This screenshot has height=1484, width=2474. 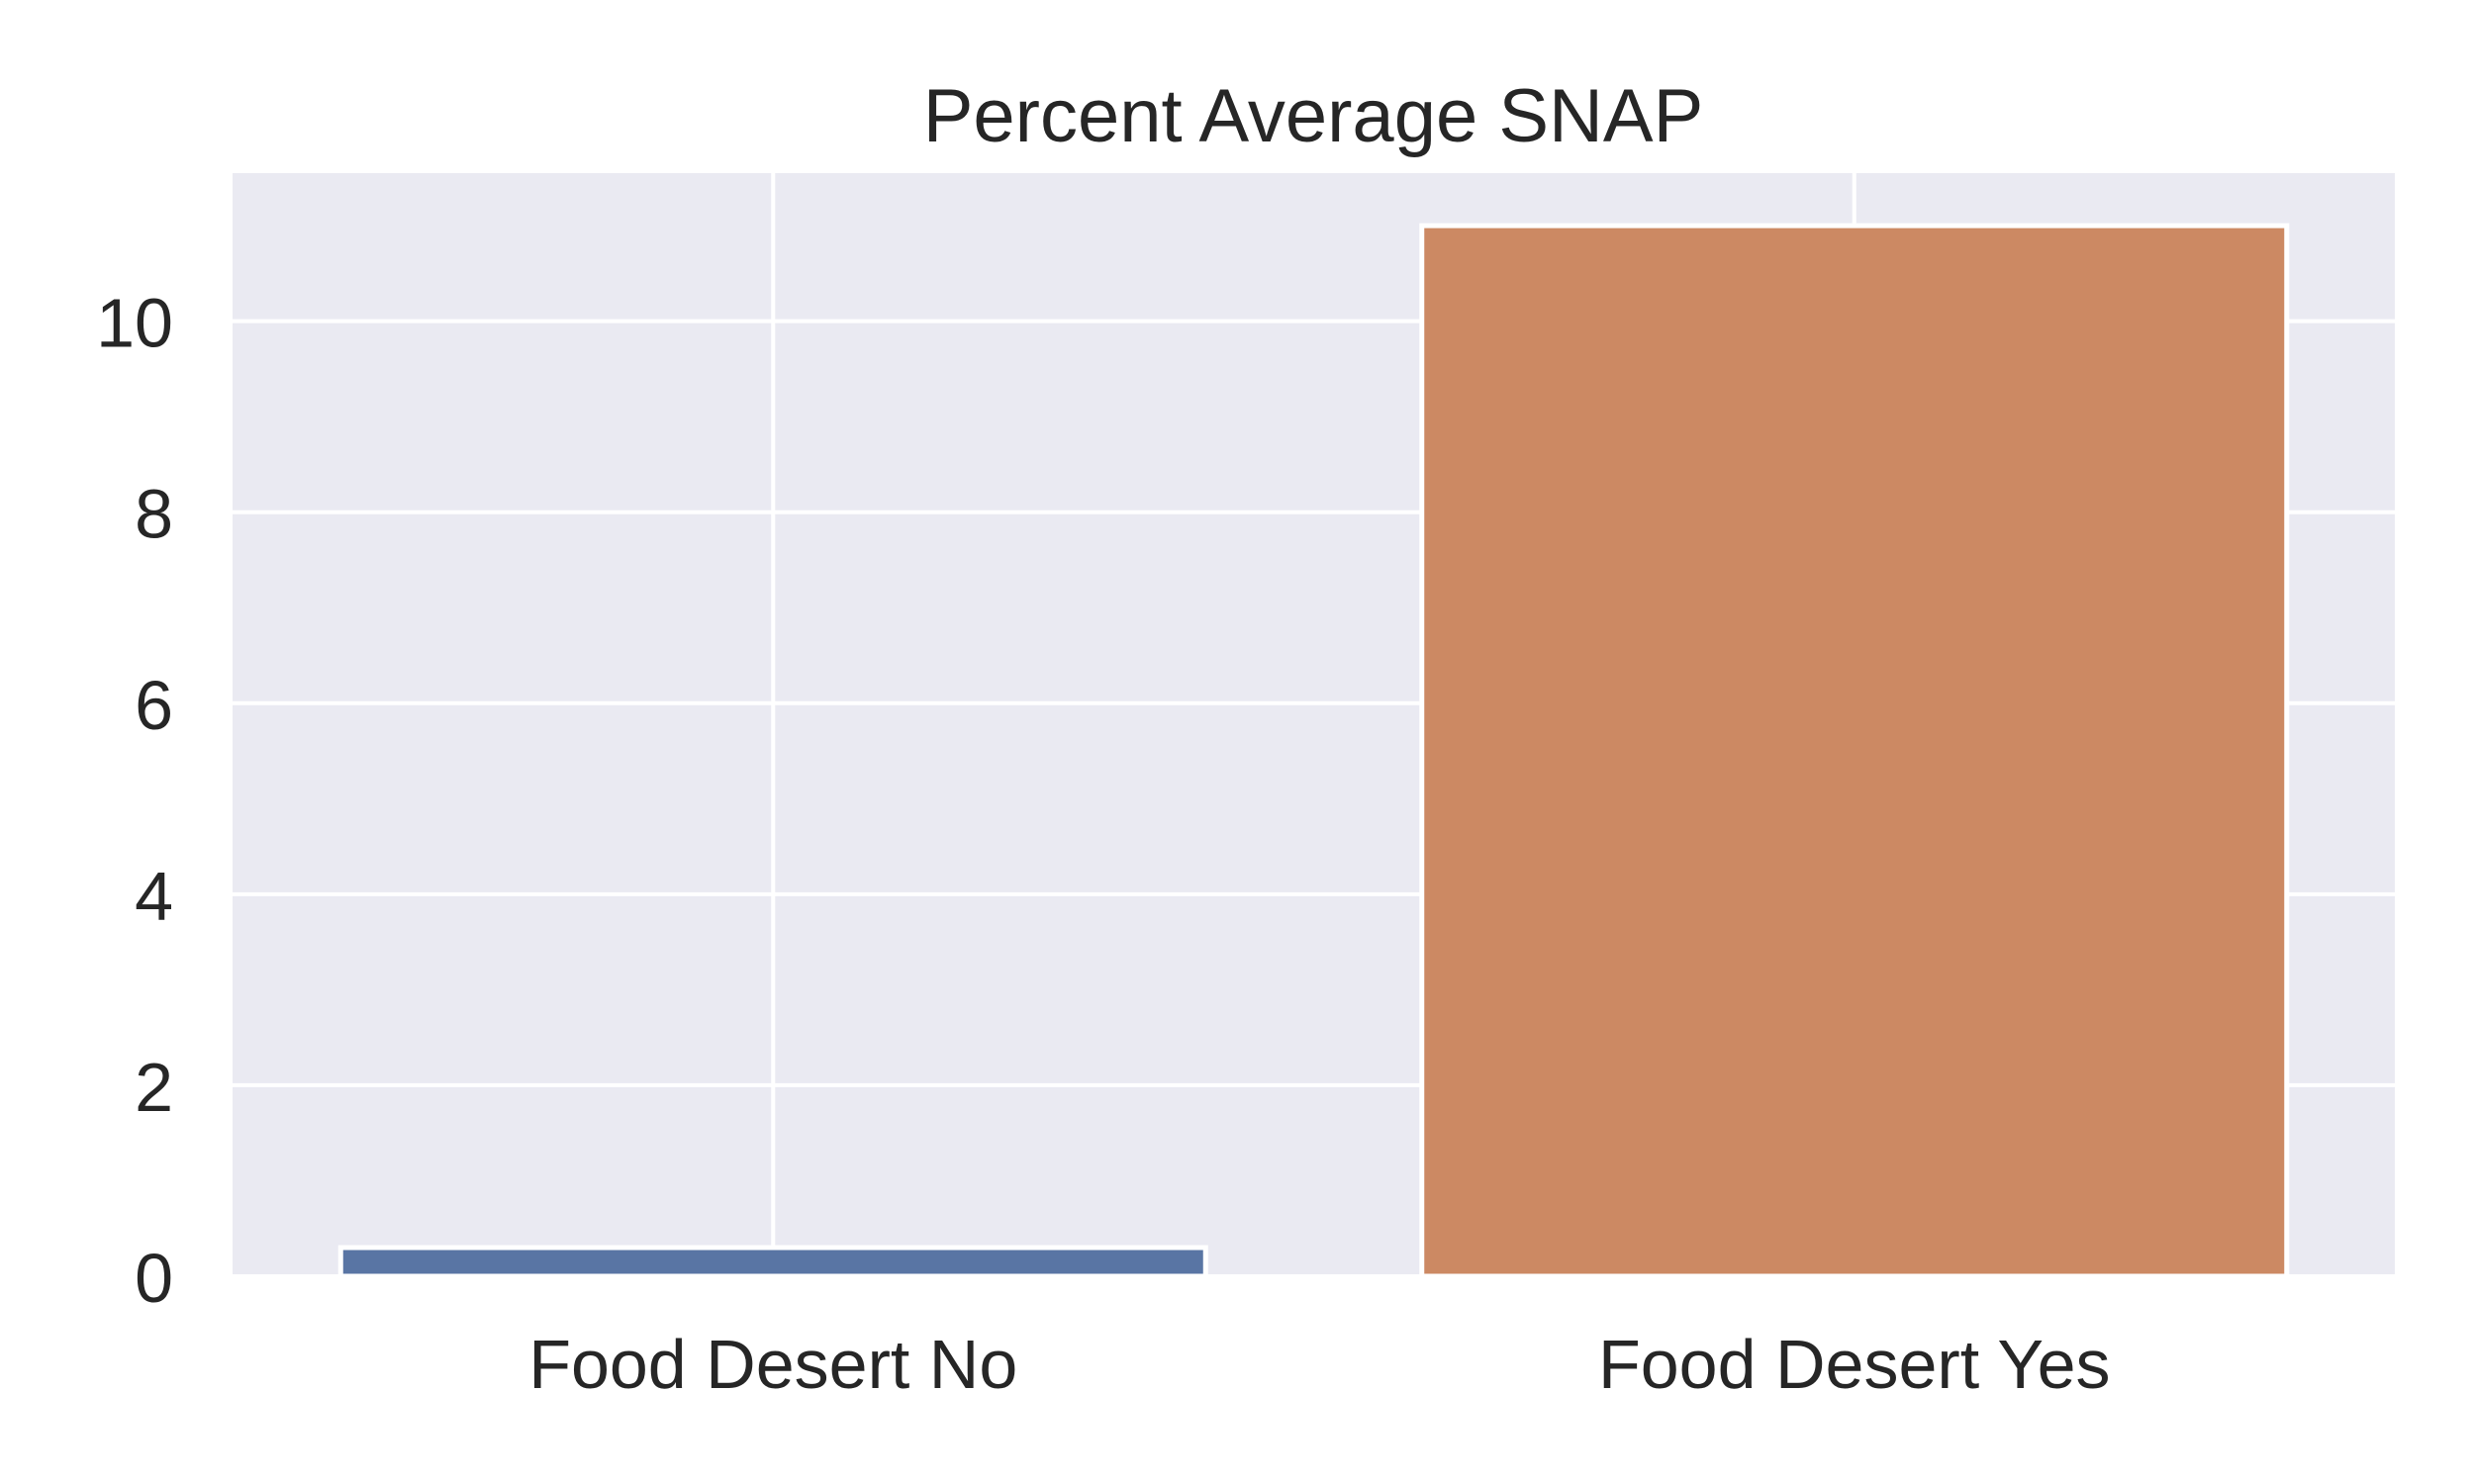 I want to click on y-tick-labels: 0 2 4 6 8 10, so click(x=134, y=801).